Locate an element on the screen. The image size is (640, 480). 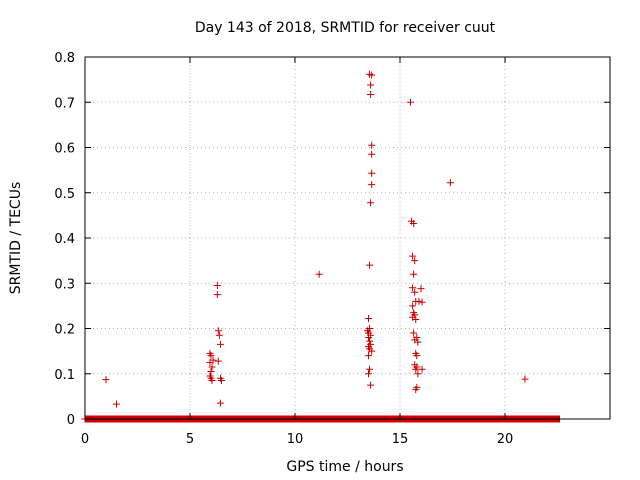
x-tick-label: 20 is located at coordinates (505, 439).